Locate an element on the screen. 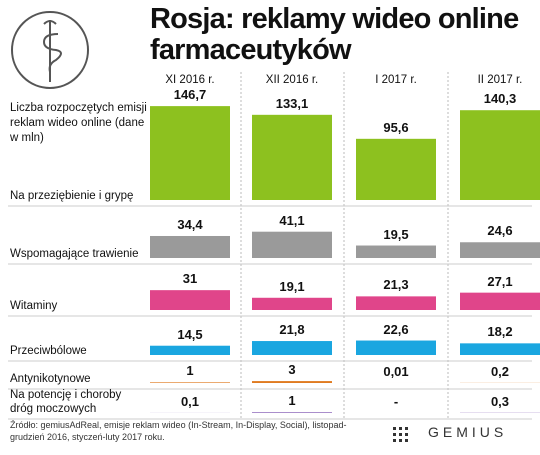 The width and height of the screenshot is (540, 455). column-header: II 2017 r. is located at coordinates (500, 80).